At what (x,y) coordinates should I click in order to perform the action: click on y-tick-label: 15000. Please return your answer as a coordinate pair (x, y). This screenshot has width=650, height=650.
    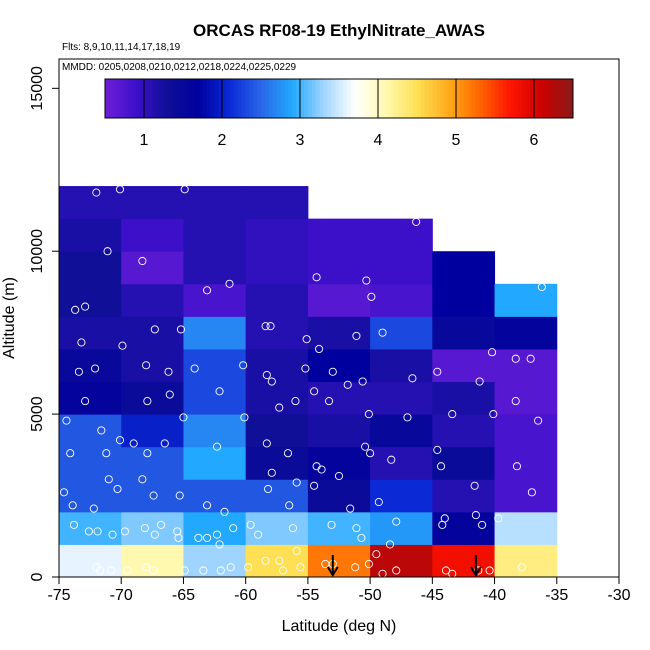
    Looking at the image, I should click on (37, 88).